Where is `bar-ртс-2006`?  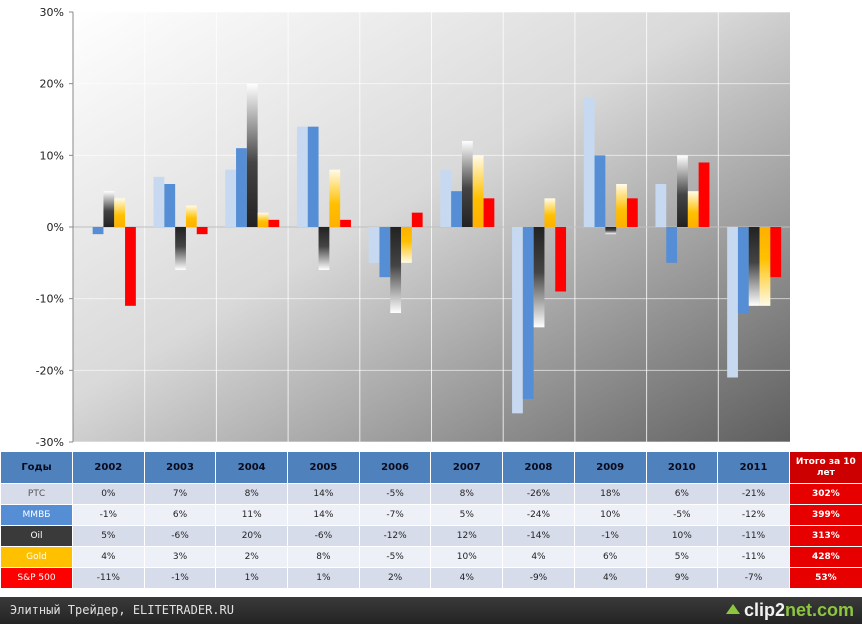 bar-ртс-2006 is located at coordinates (374, 245).